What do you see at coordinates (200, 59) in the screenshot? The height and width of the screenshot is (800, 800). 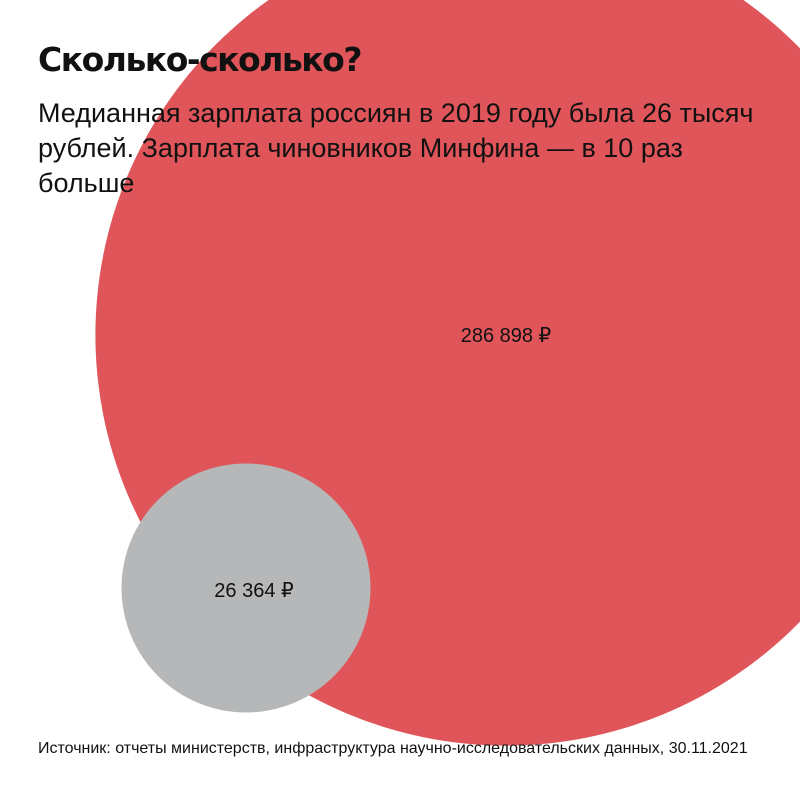 I see `headline: Сколько-сколько?` at bounding box center [200, 59].